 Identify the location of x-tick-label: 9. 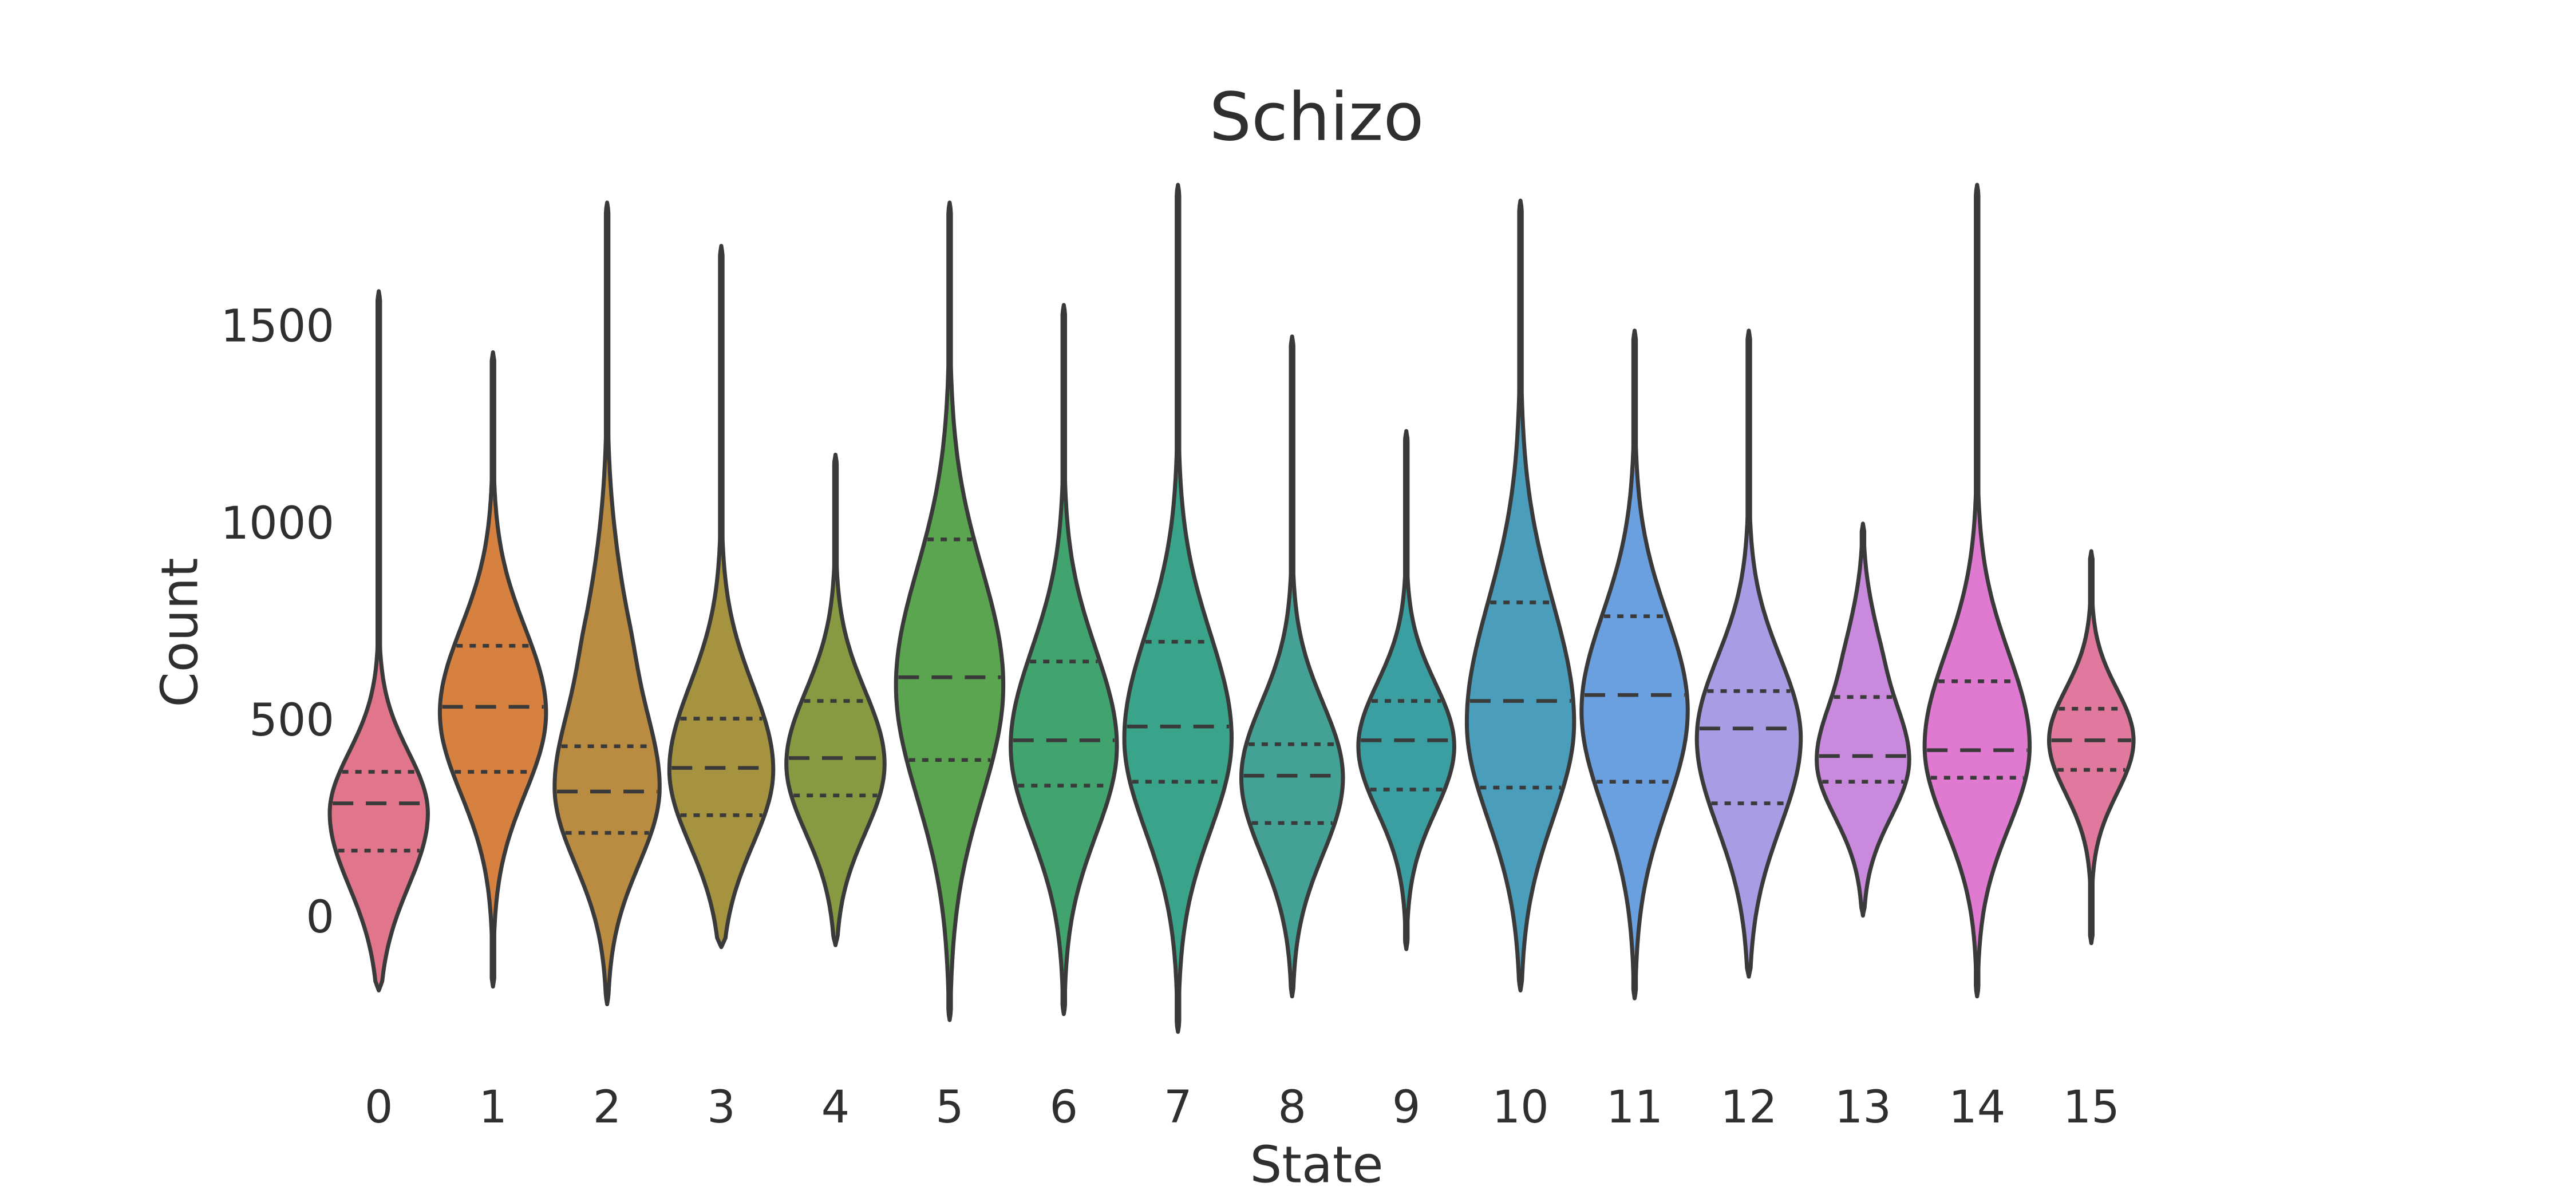
(1406, 1108).